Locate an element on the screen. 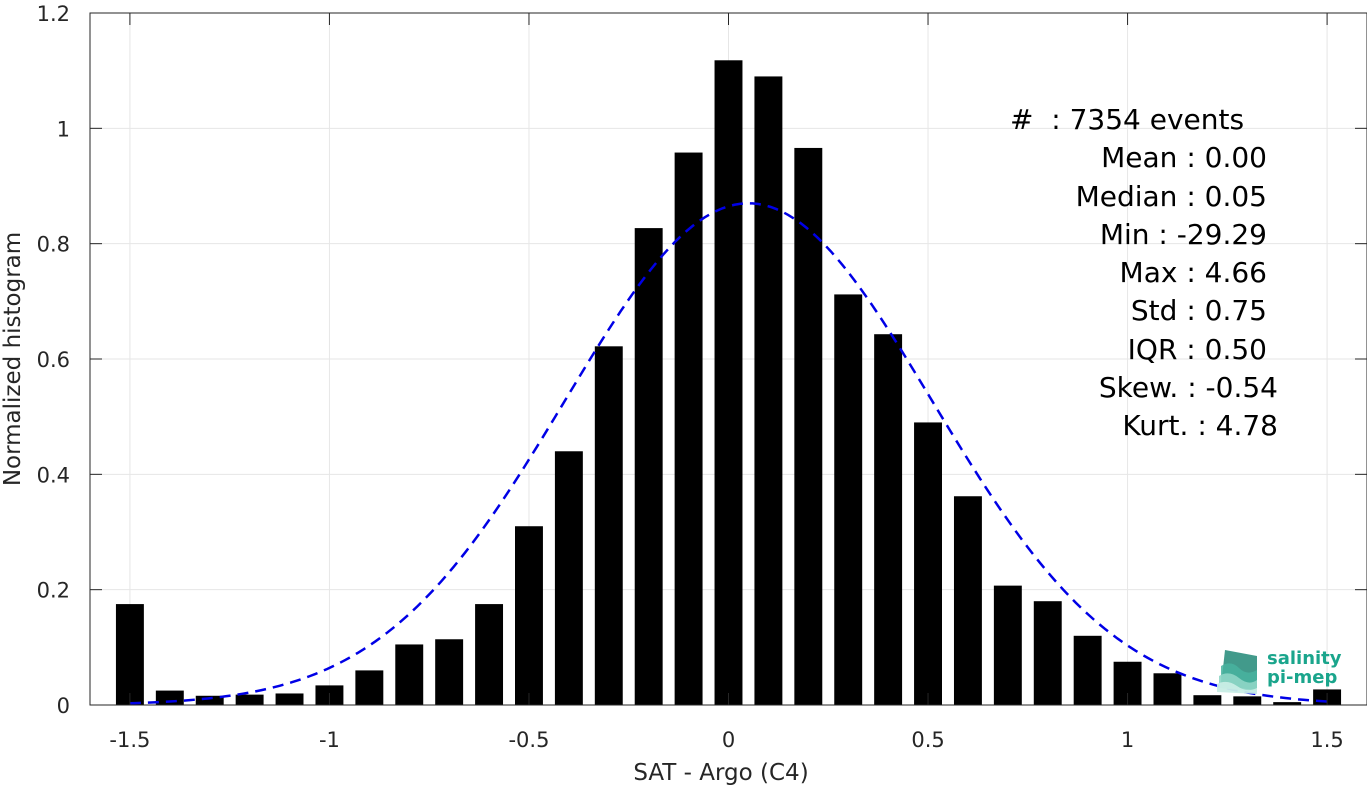 This screenshot has width=1367, height=787. stat-min: Min : -29.29 is located at coordinates (1183, 234).